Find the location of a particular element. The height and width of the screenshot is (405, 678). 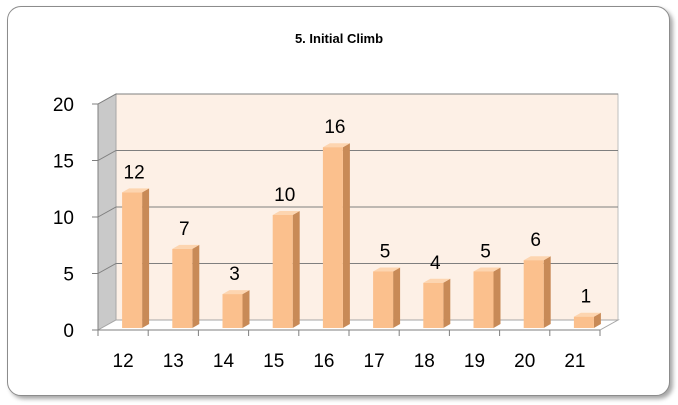

data-label: 4 is located at coordinates (435, 263).